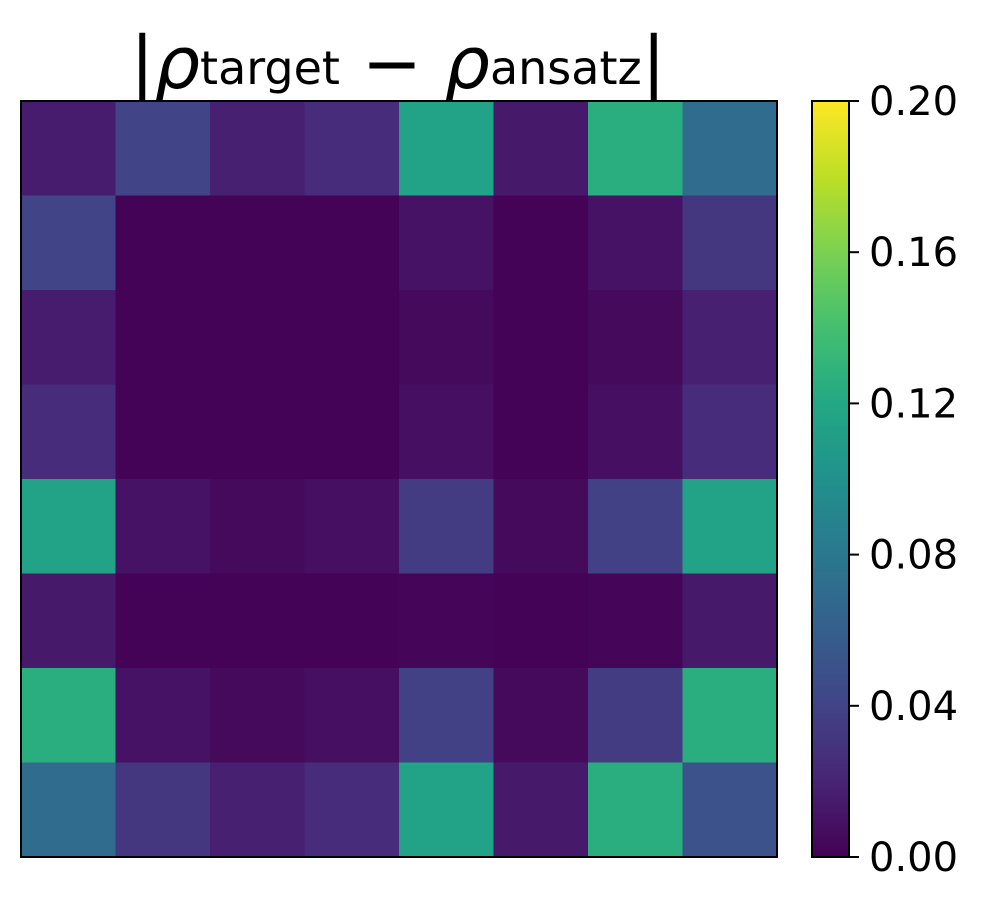 Image resolution: width=997 pixels, height=910 pixels. What do you see at coordinates (446, 810) in the screenshot?
I see `heatmap-cell-r7-c4` at bounding box center [446, 810].